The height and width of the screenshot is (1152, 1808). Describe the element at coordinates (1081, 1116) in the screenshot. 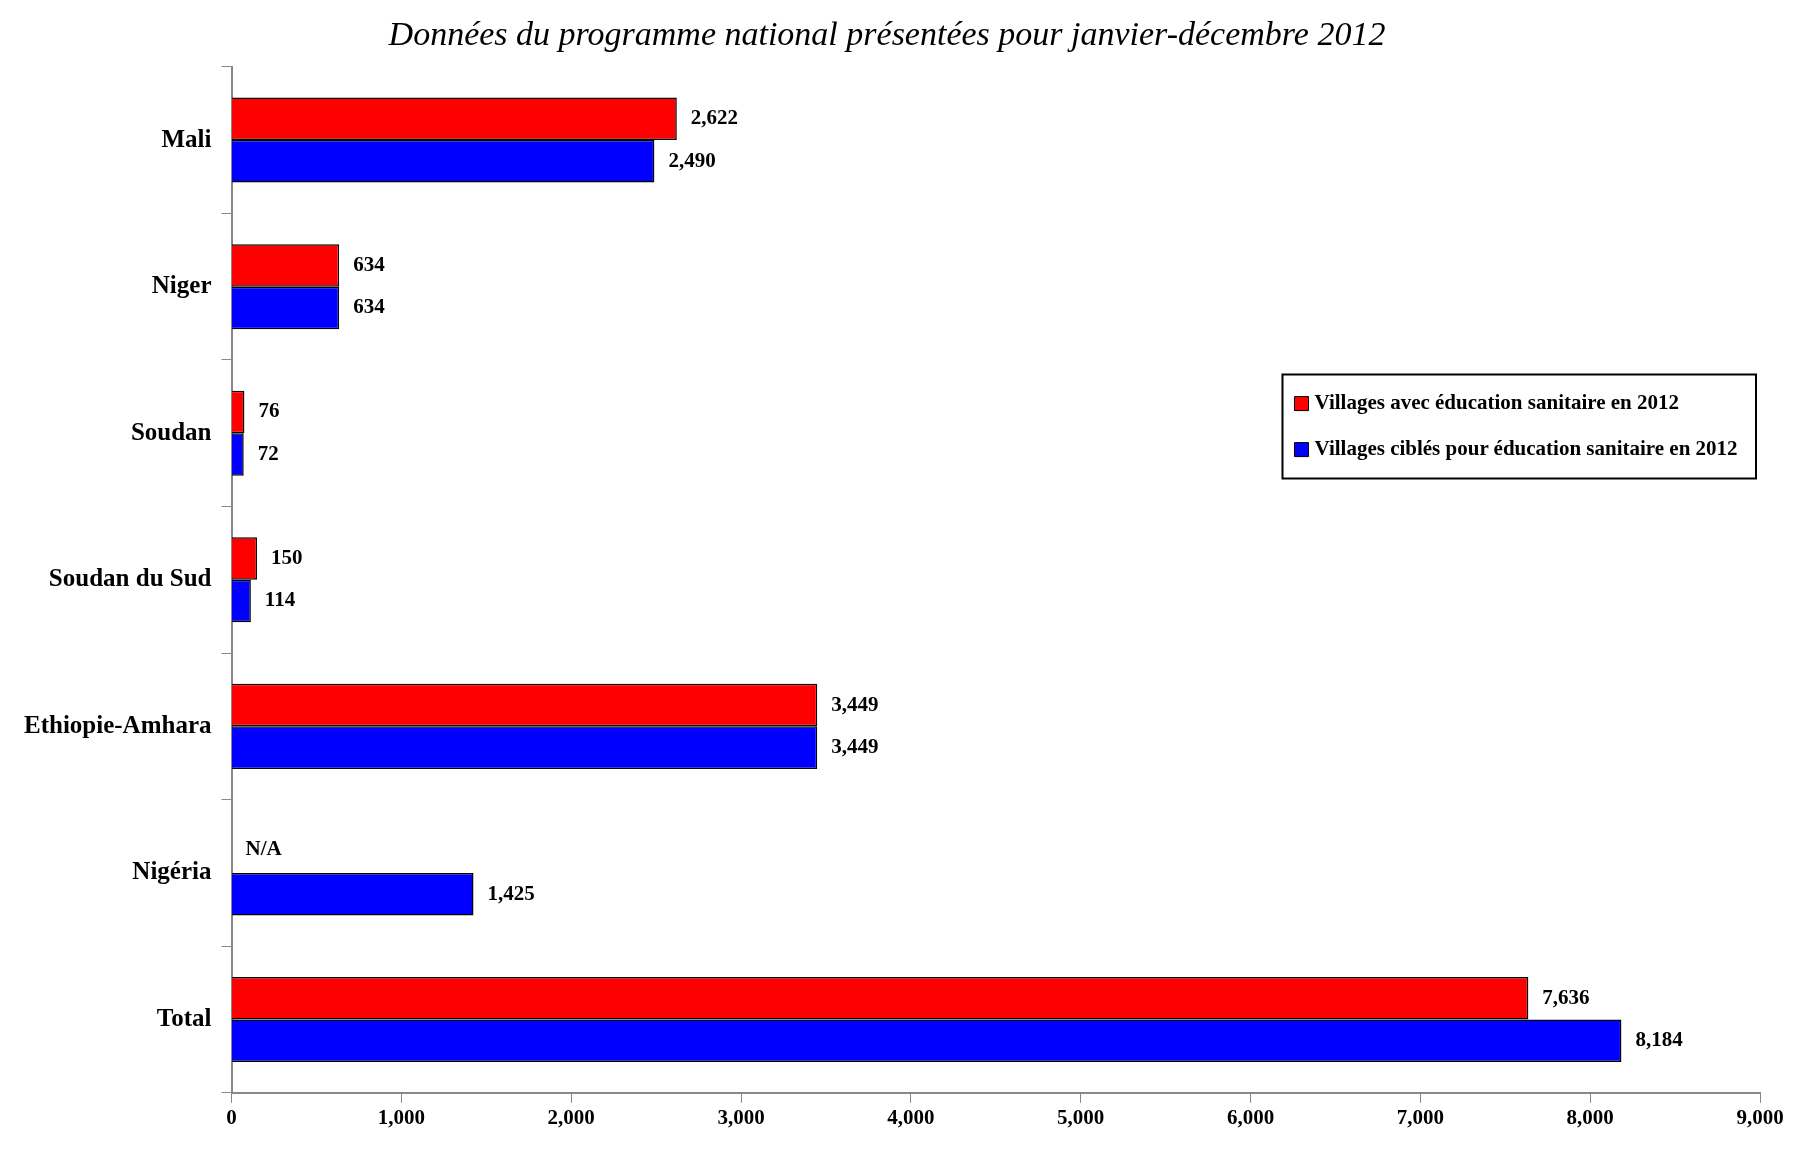

I see `x-tick-label: 5,000` at that location.